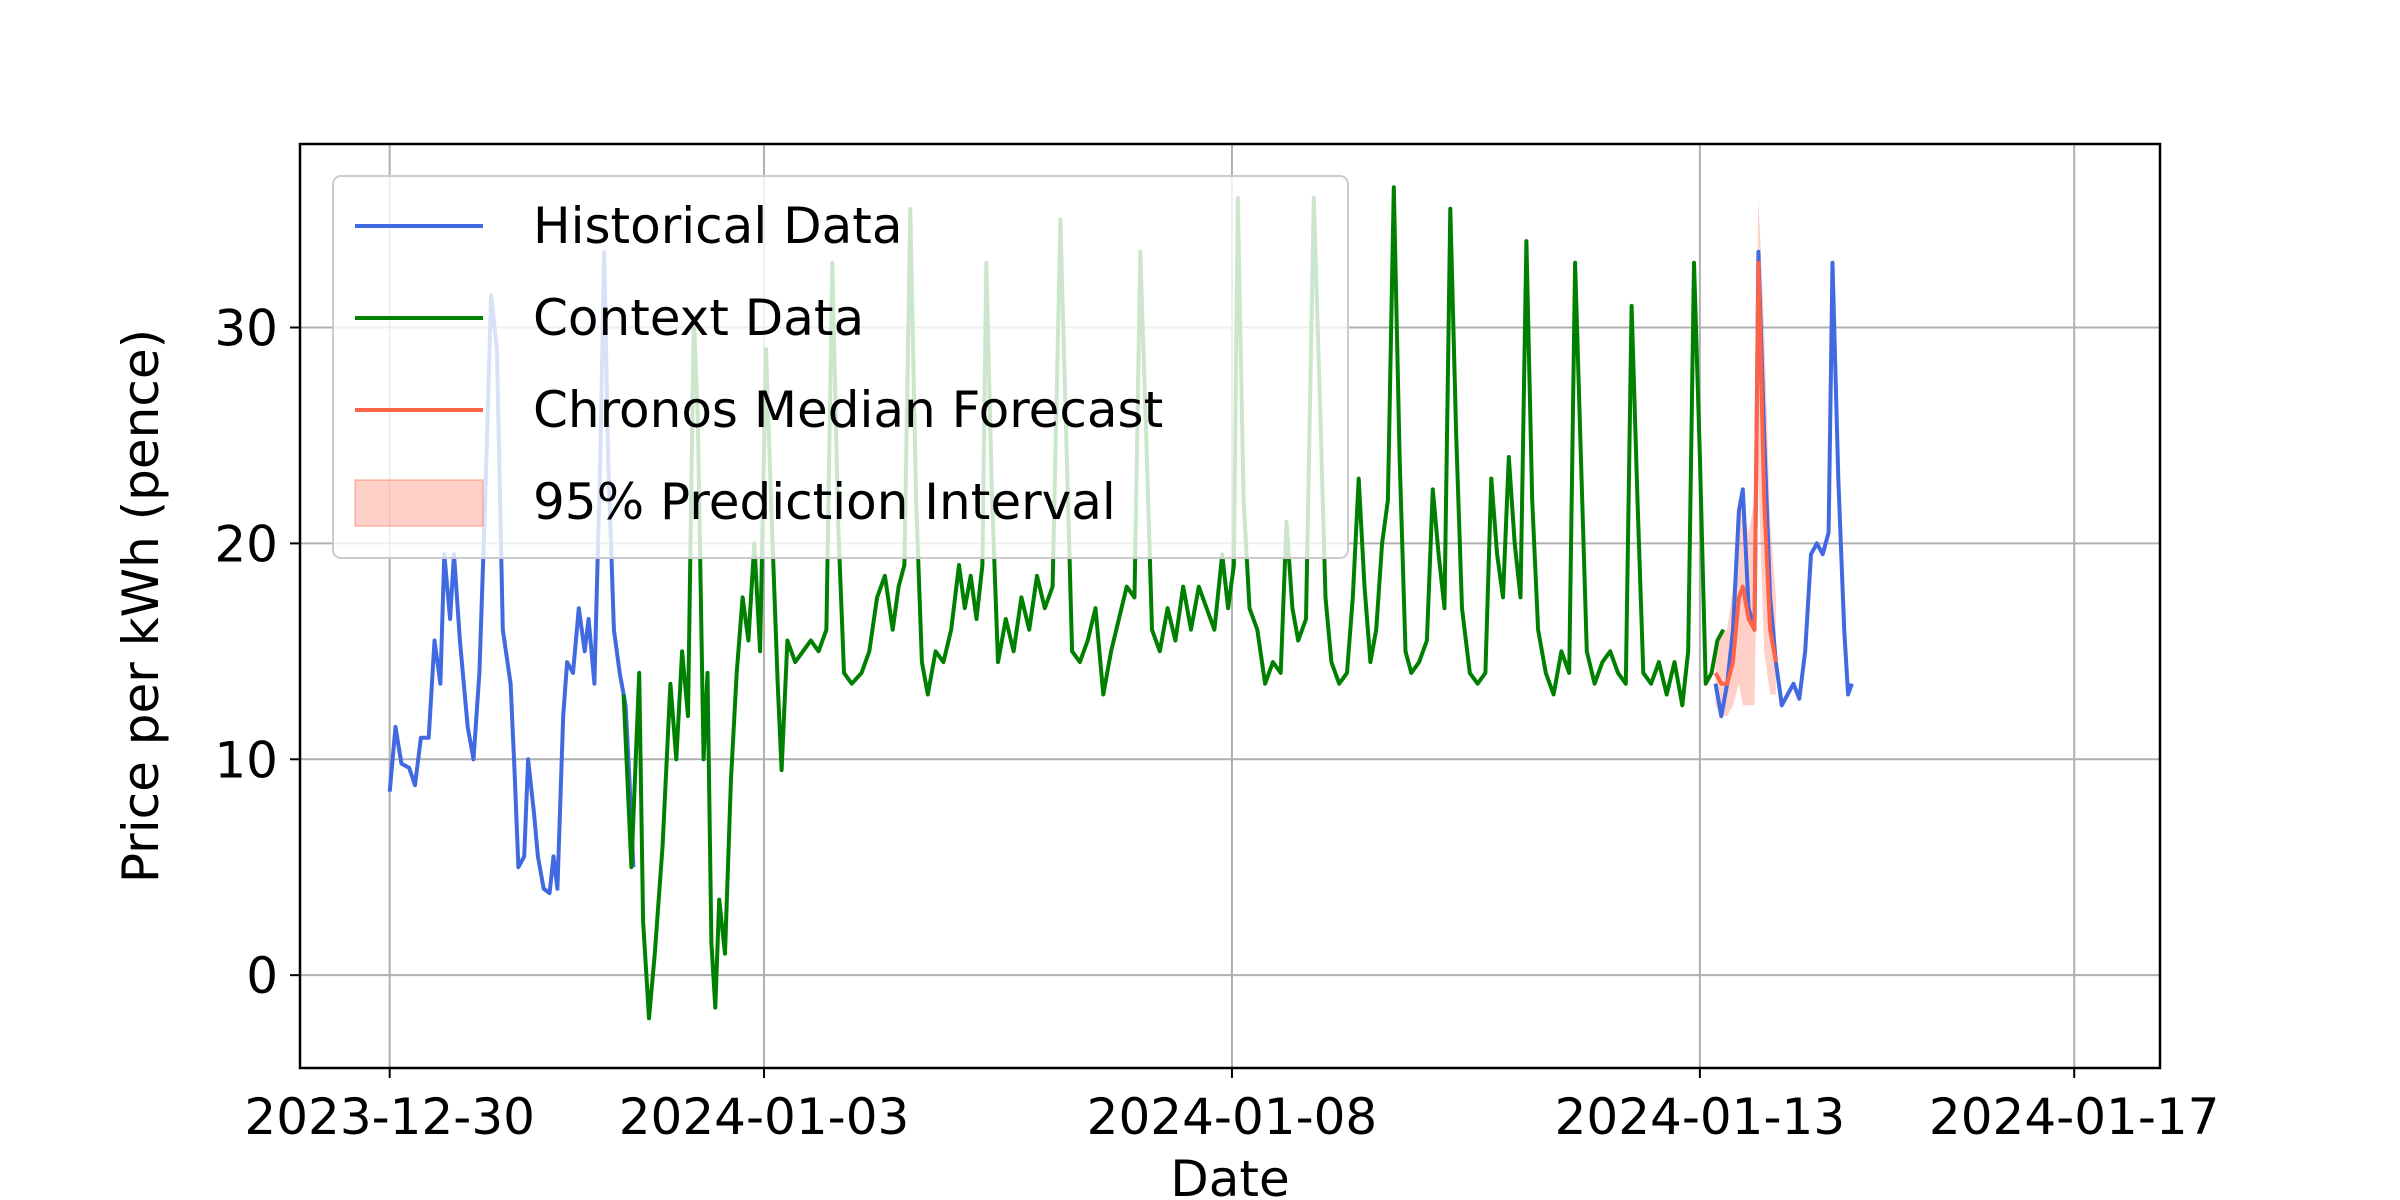  What do you see at coordinates (141, 606) in the screenshot?
I see `y-axis-label: Price per kWh (pence)` at bounding box center [141, 606].